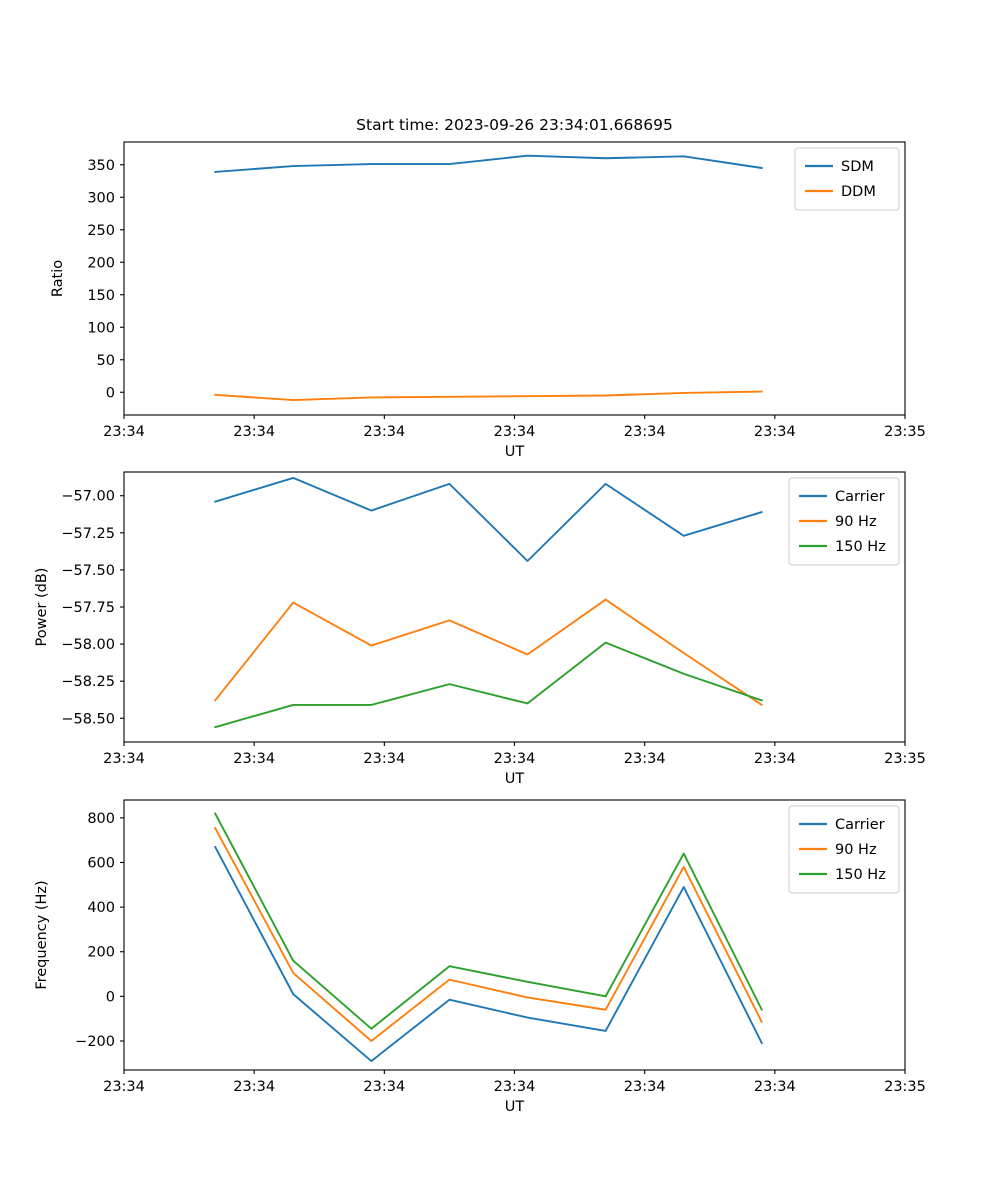 This screenshot has height=1200, width=1000. I want to click on ytick-label: −58.25, so click(88, 682).